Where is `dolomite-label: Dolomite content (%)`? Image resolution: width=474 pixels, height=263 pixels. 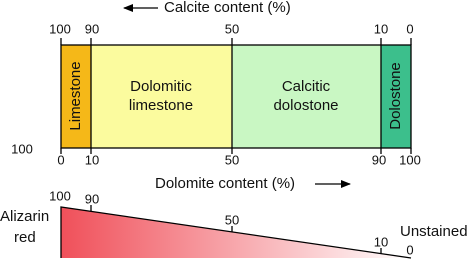 dolomite-label: Dolomite content (%) is located at coordinates (225, 183).